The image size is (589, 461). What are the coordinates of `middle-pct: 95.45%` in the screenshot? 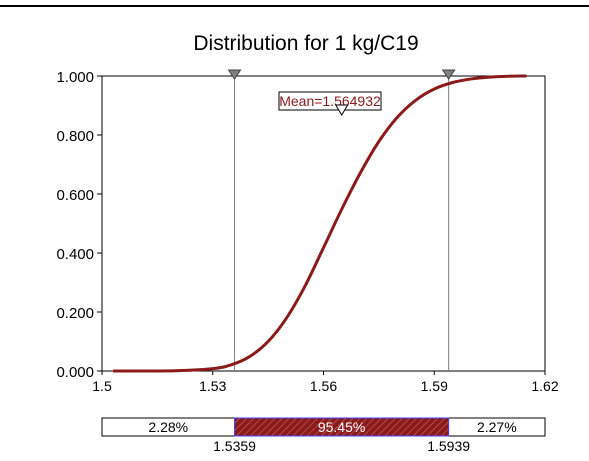 It's located at (341, 427).